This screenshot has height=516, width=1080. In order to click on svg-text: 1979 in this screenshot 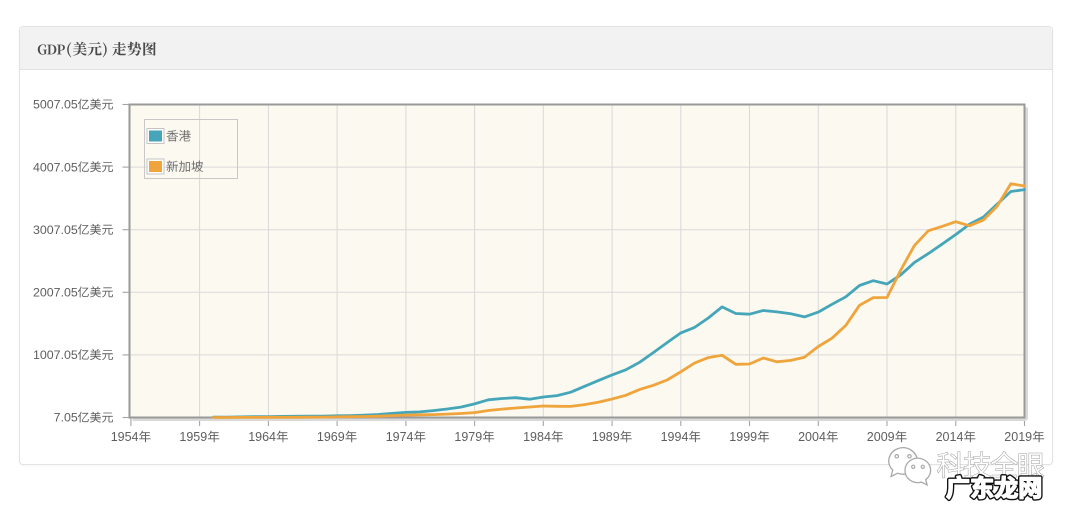, I will do `click(468, 437)`.